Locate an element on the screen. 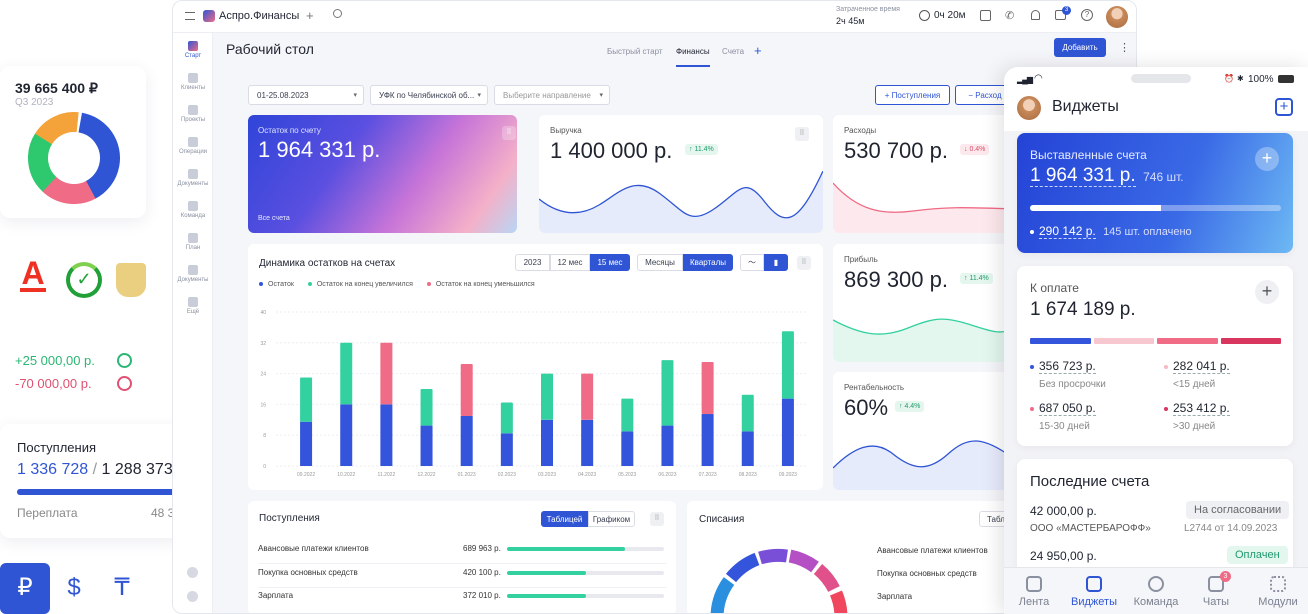  bell-icon is located at coordinates (1035, 15).